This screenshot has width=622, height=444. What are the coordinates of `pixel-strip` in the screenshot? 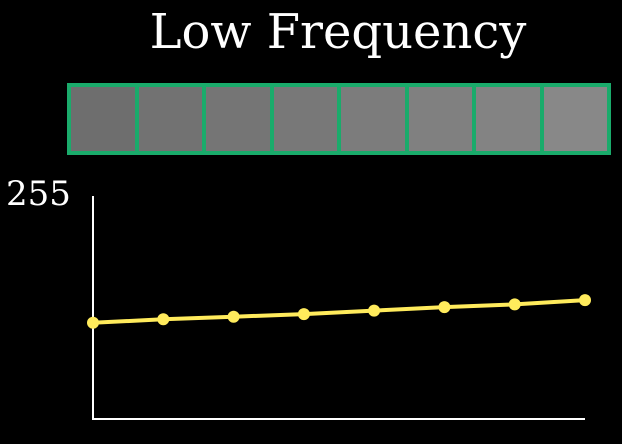 It's located at (339, 119).